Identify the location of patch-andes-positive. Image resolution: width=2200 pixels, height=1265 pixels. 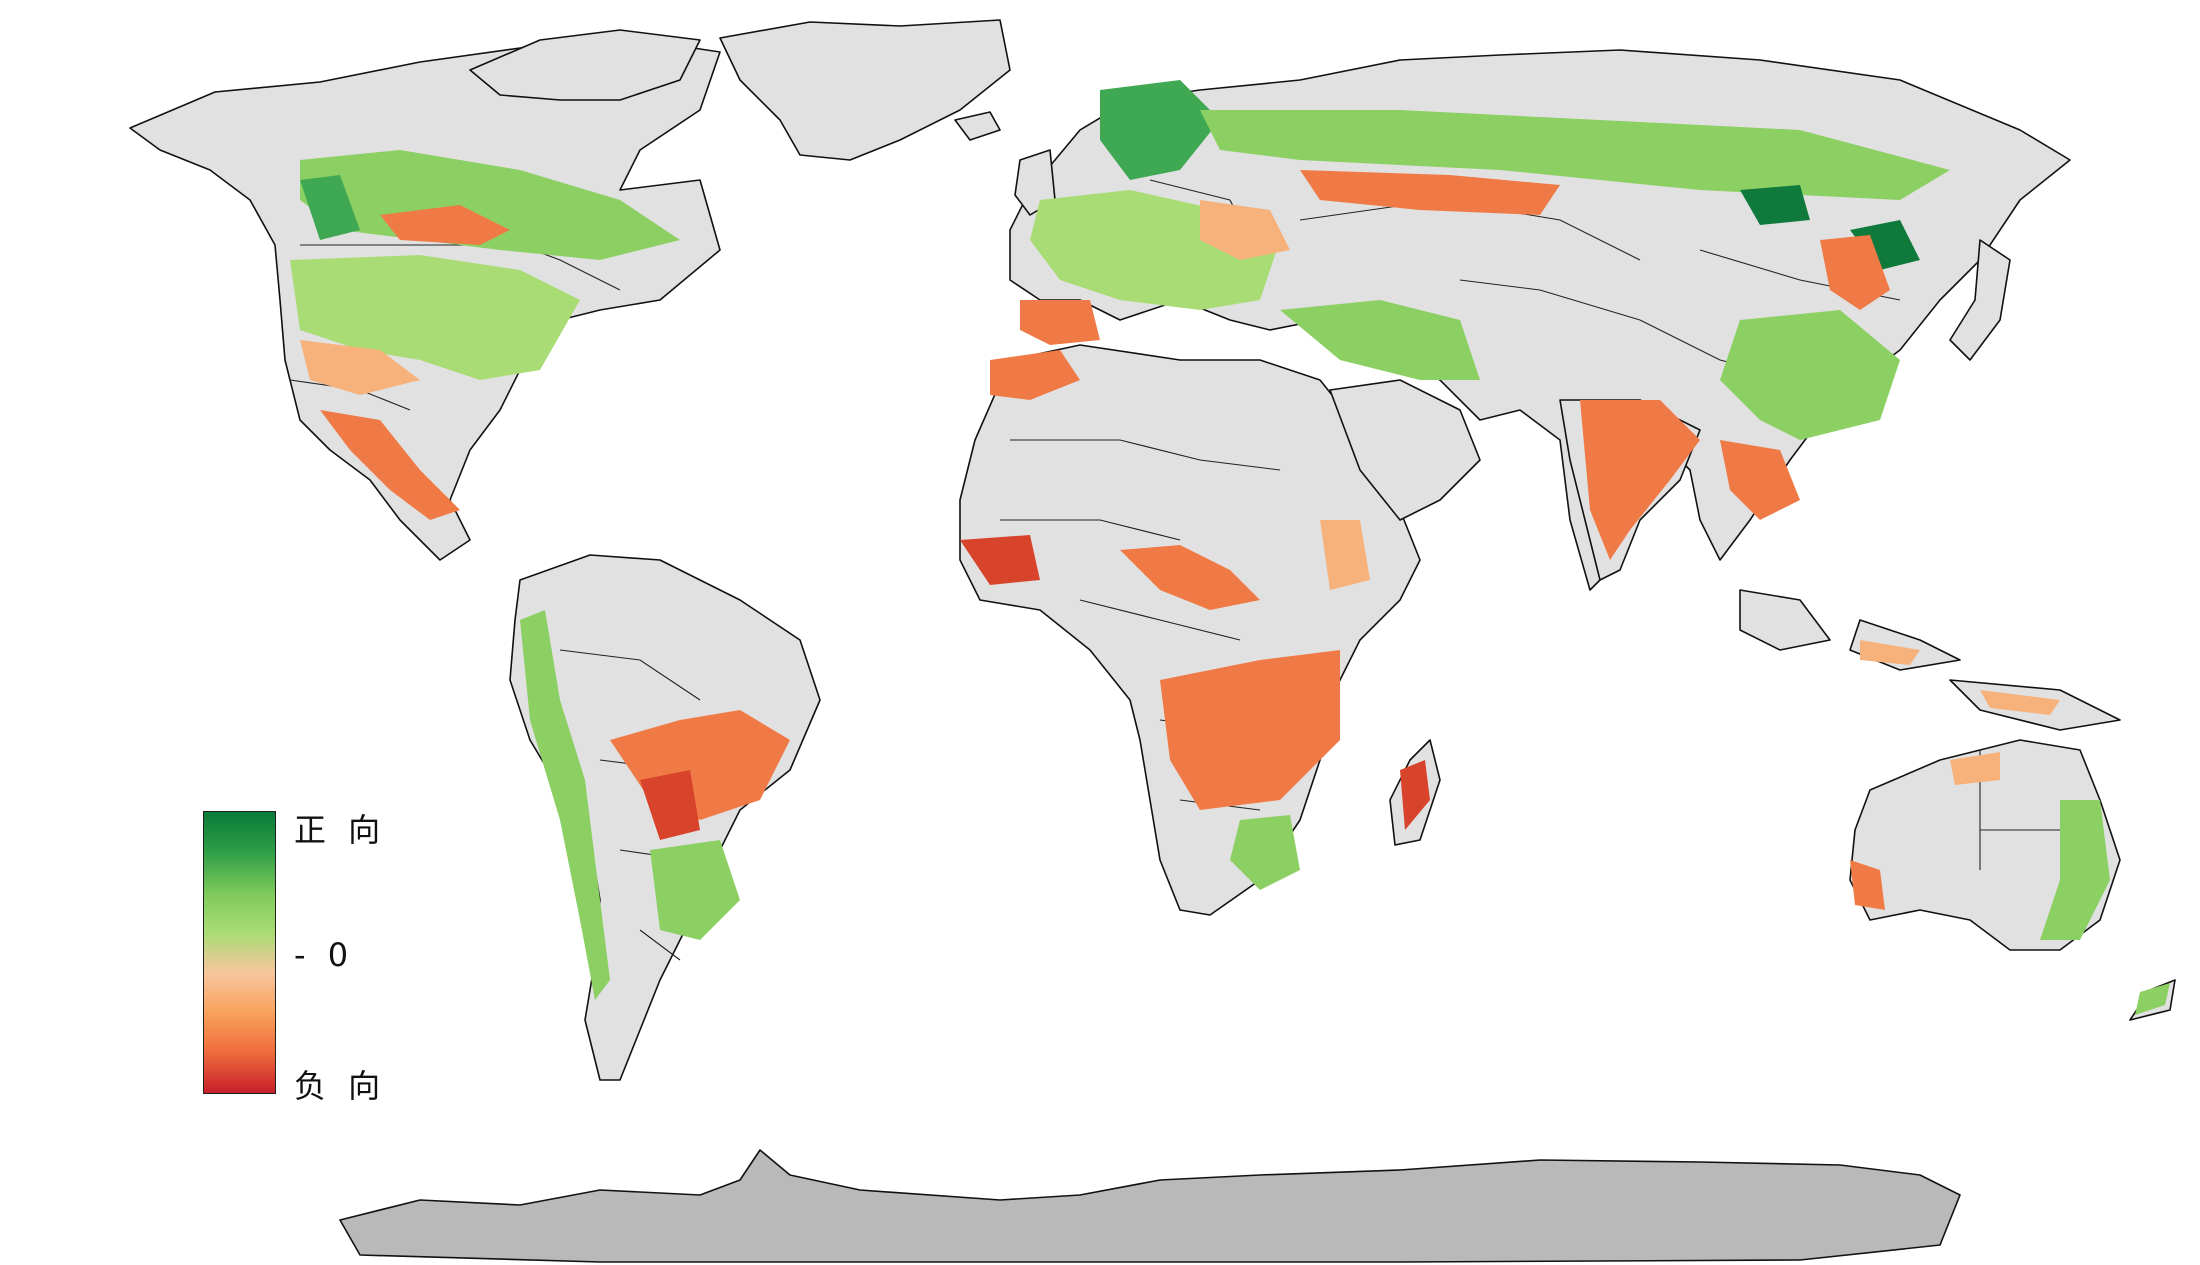
(565, 805).